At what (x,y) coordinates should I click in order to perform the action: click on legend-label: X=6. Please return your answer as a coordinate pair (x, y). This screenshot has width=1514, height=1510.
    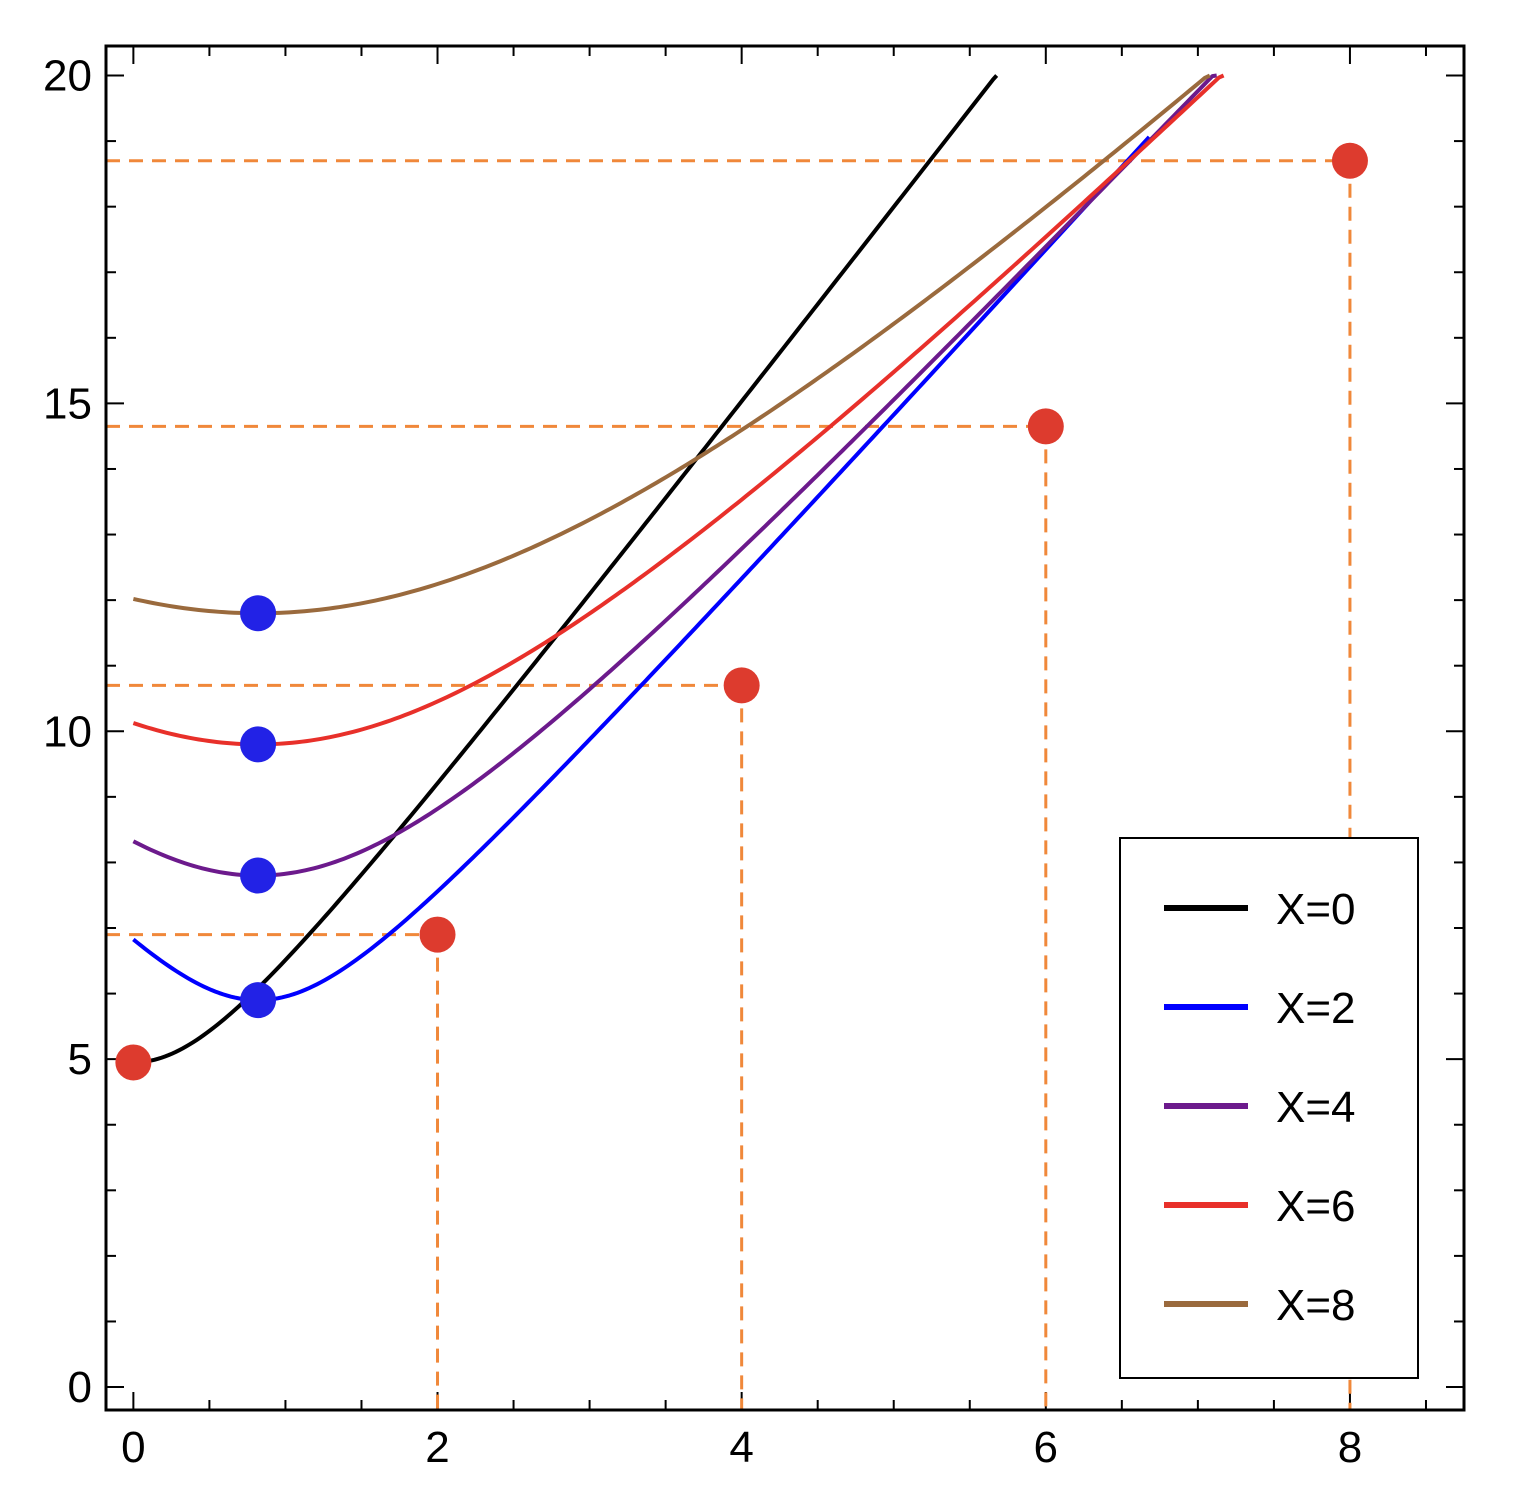
    Looking at the image, I should click on (1316, 1206).